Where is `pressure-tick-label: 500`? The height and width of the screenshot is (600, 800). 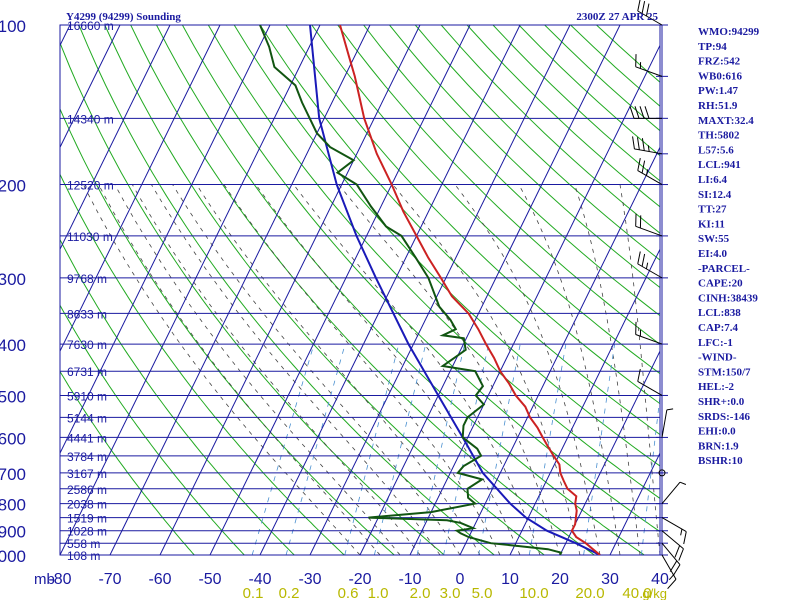 pressure-tick-label: 500 is located at coordinates (13, 396).